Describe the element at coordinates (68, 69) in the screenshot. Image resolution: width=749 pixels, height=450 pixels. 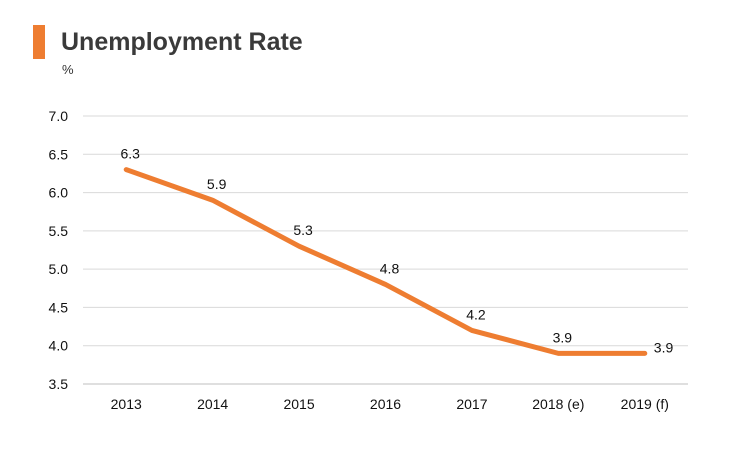
I see `y-axis-unit-label: %` at that location.